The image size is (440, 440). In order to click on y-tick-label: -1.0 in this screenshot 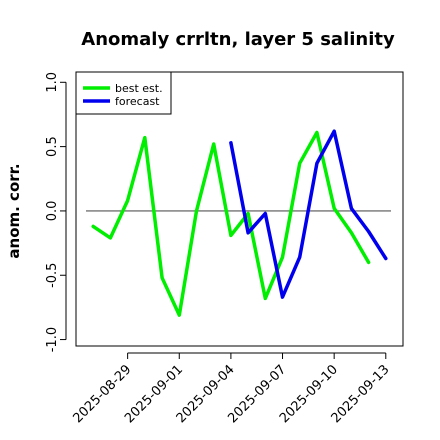, I will do `click(52, 339)`.